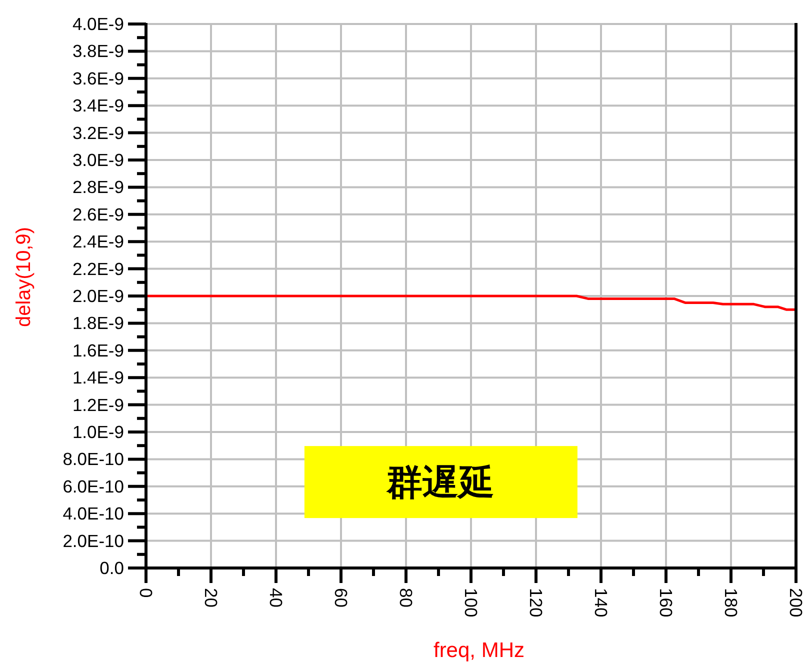 Image resolution: width=804 pixels, height=665 pixels. What do you see at coordinates (98, 187) in the screenshot?
I see `y-tick-label: 2.8E-9` at bounding box center [98, 187].